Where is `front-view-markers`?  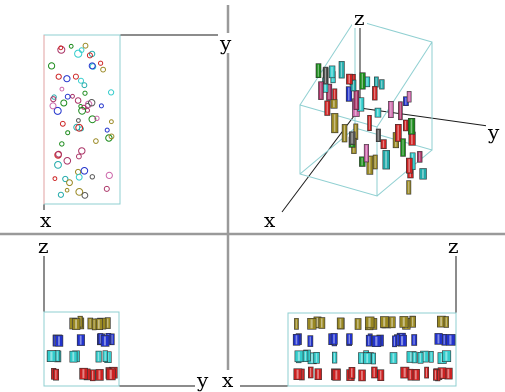
front-view-markers is located at coordinates (374, 348).